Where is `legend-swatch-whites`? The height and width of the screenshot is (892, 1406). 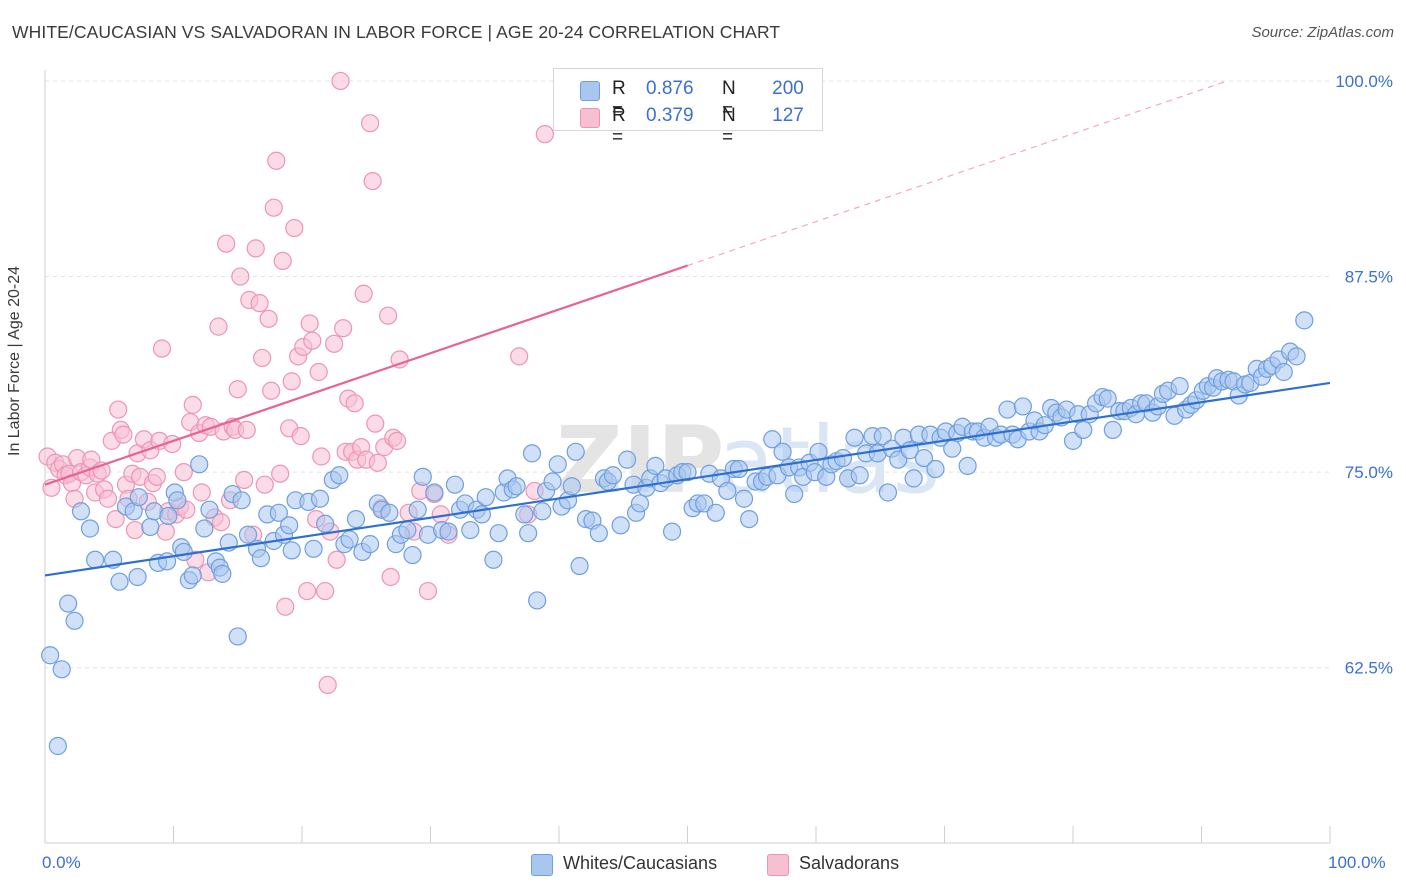 legend-swatch-whites is located at coordinates (590, 91).